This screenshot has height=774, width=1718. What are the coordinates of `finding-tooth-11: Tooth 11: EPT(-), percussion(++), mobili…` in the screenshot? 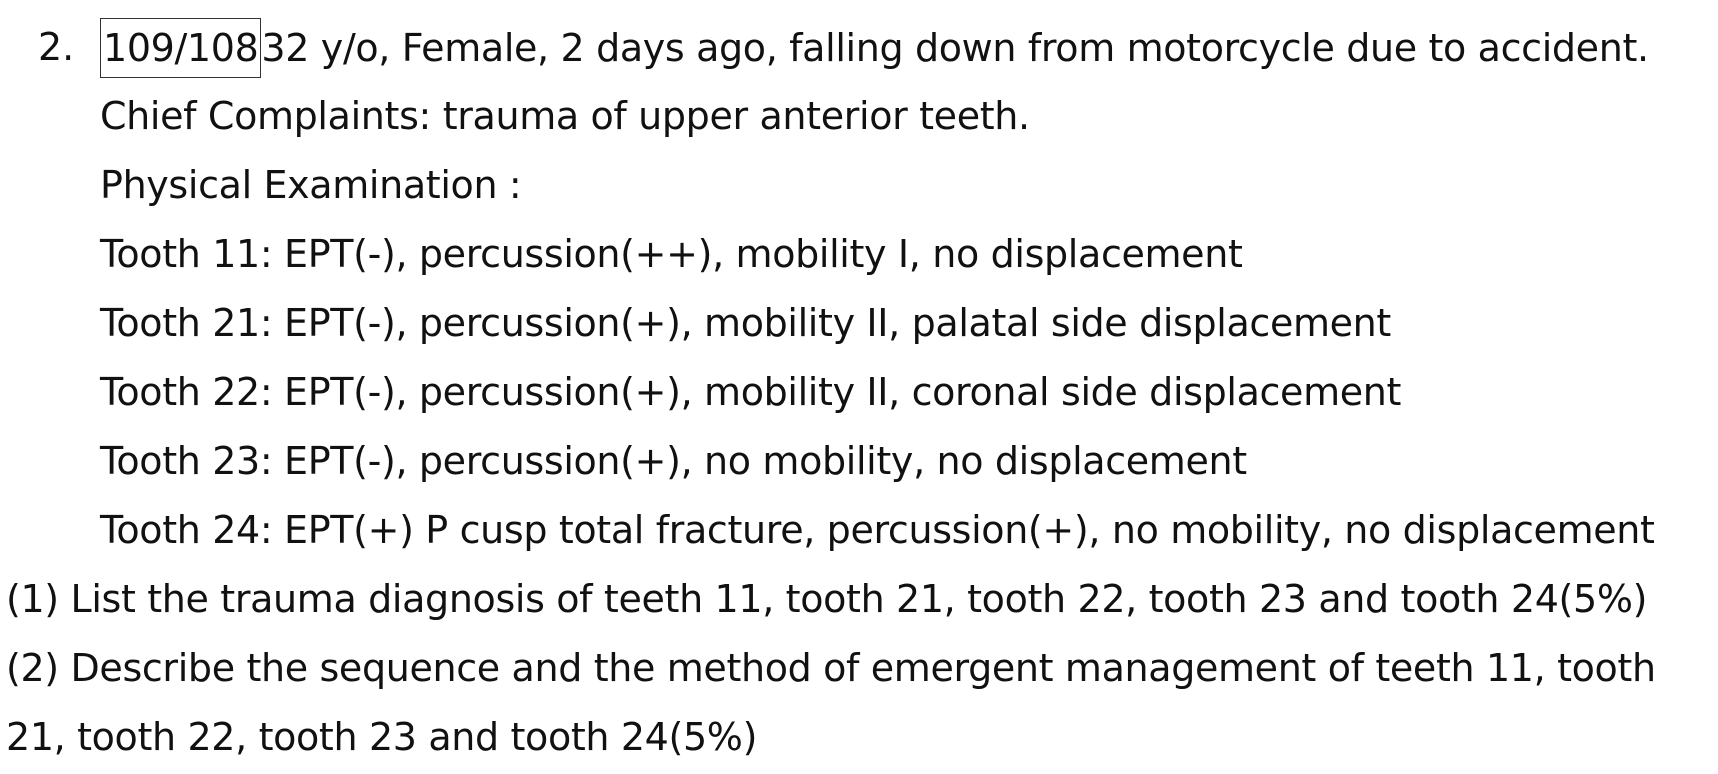 It's located at (671, 254).